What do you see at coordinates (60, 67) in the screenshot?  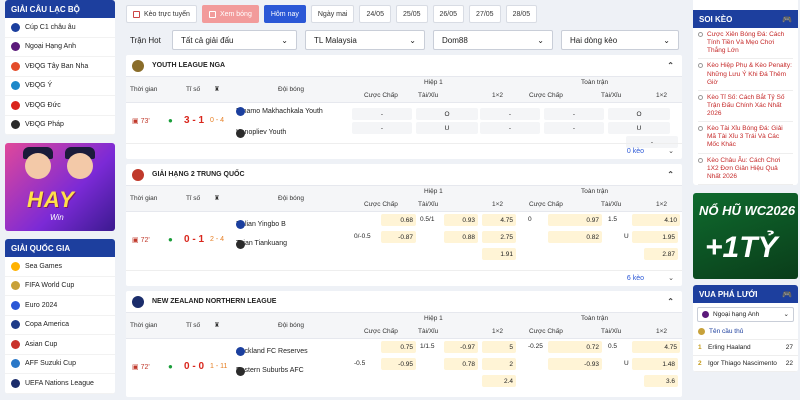 I see `sidebar-item-club: VĐQG Tây Ban Nha` at bounding box center [60, 67].